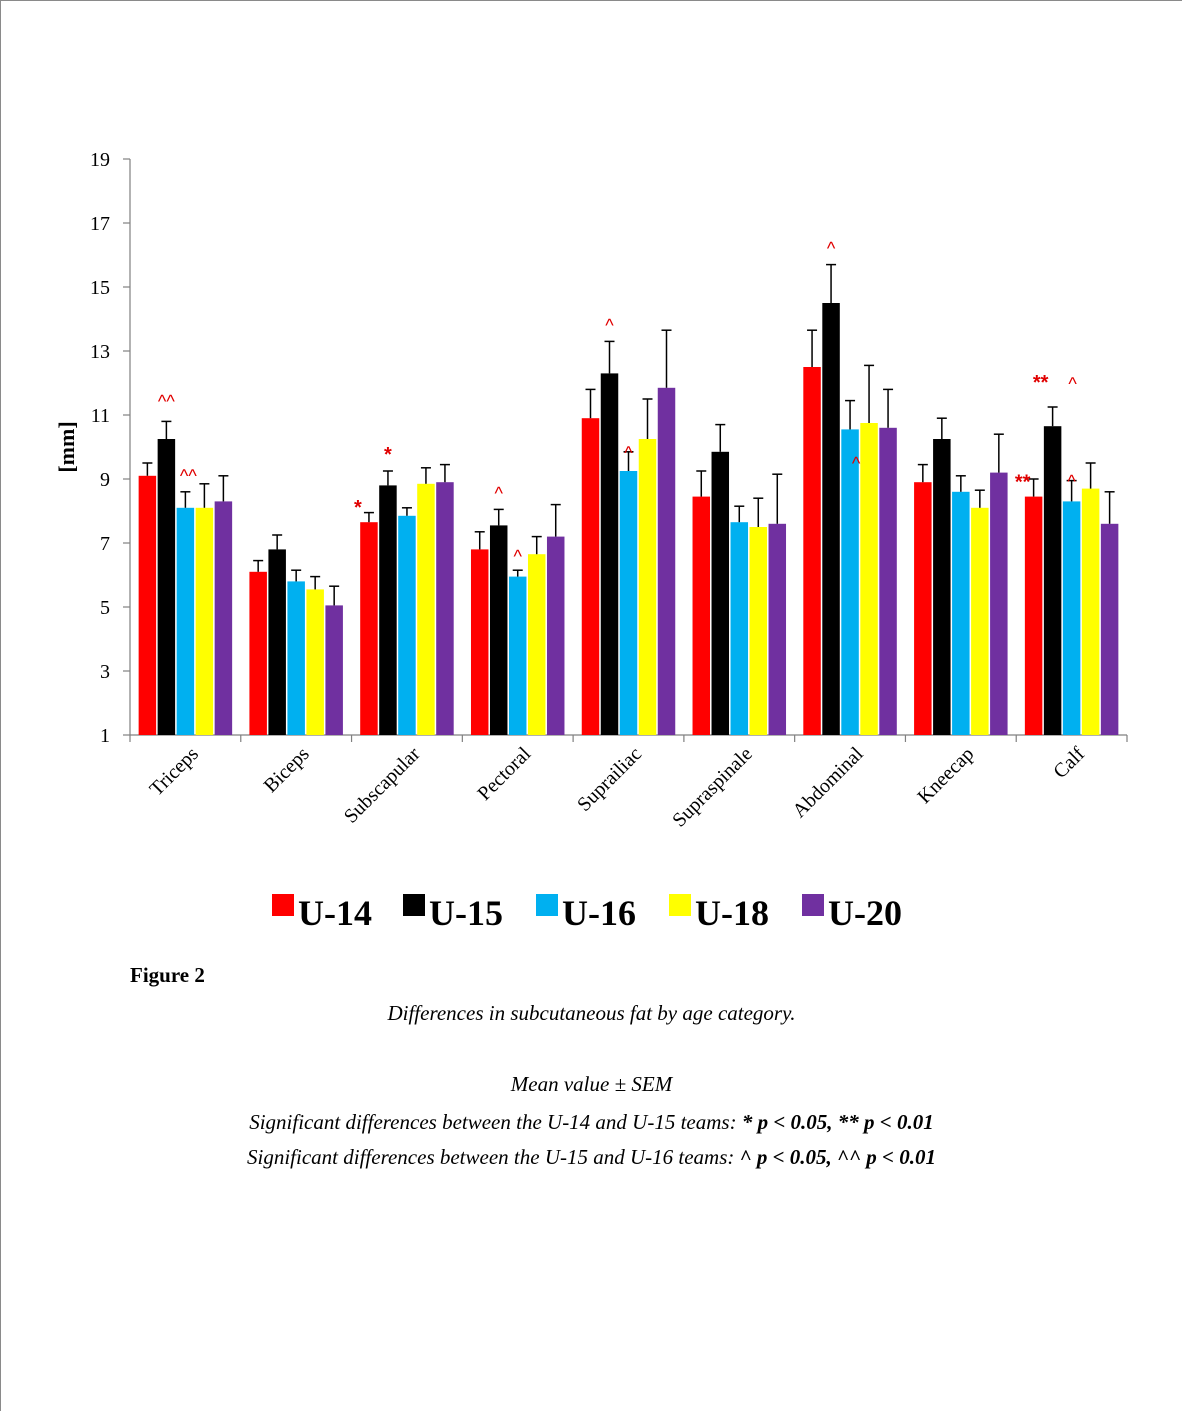 The image size is (1183, 1412). Describe the element at coordinates (837, 1122) in the screenshot. I see `caption-significance-u14-u15-stats: * p < 0.05, ** p < 0.01` at that location.